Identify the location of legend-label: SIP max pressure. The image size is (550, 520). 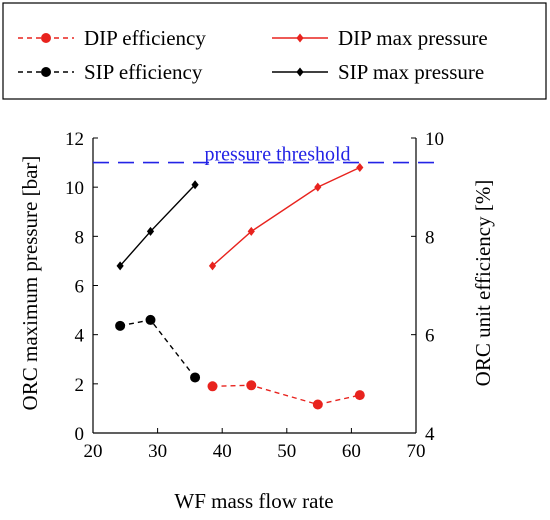
(411, 72).